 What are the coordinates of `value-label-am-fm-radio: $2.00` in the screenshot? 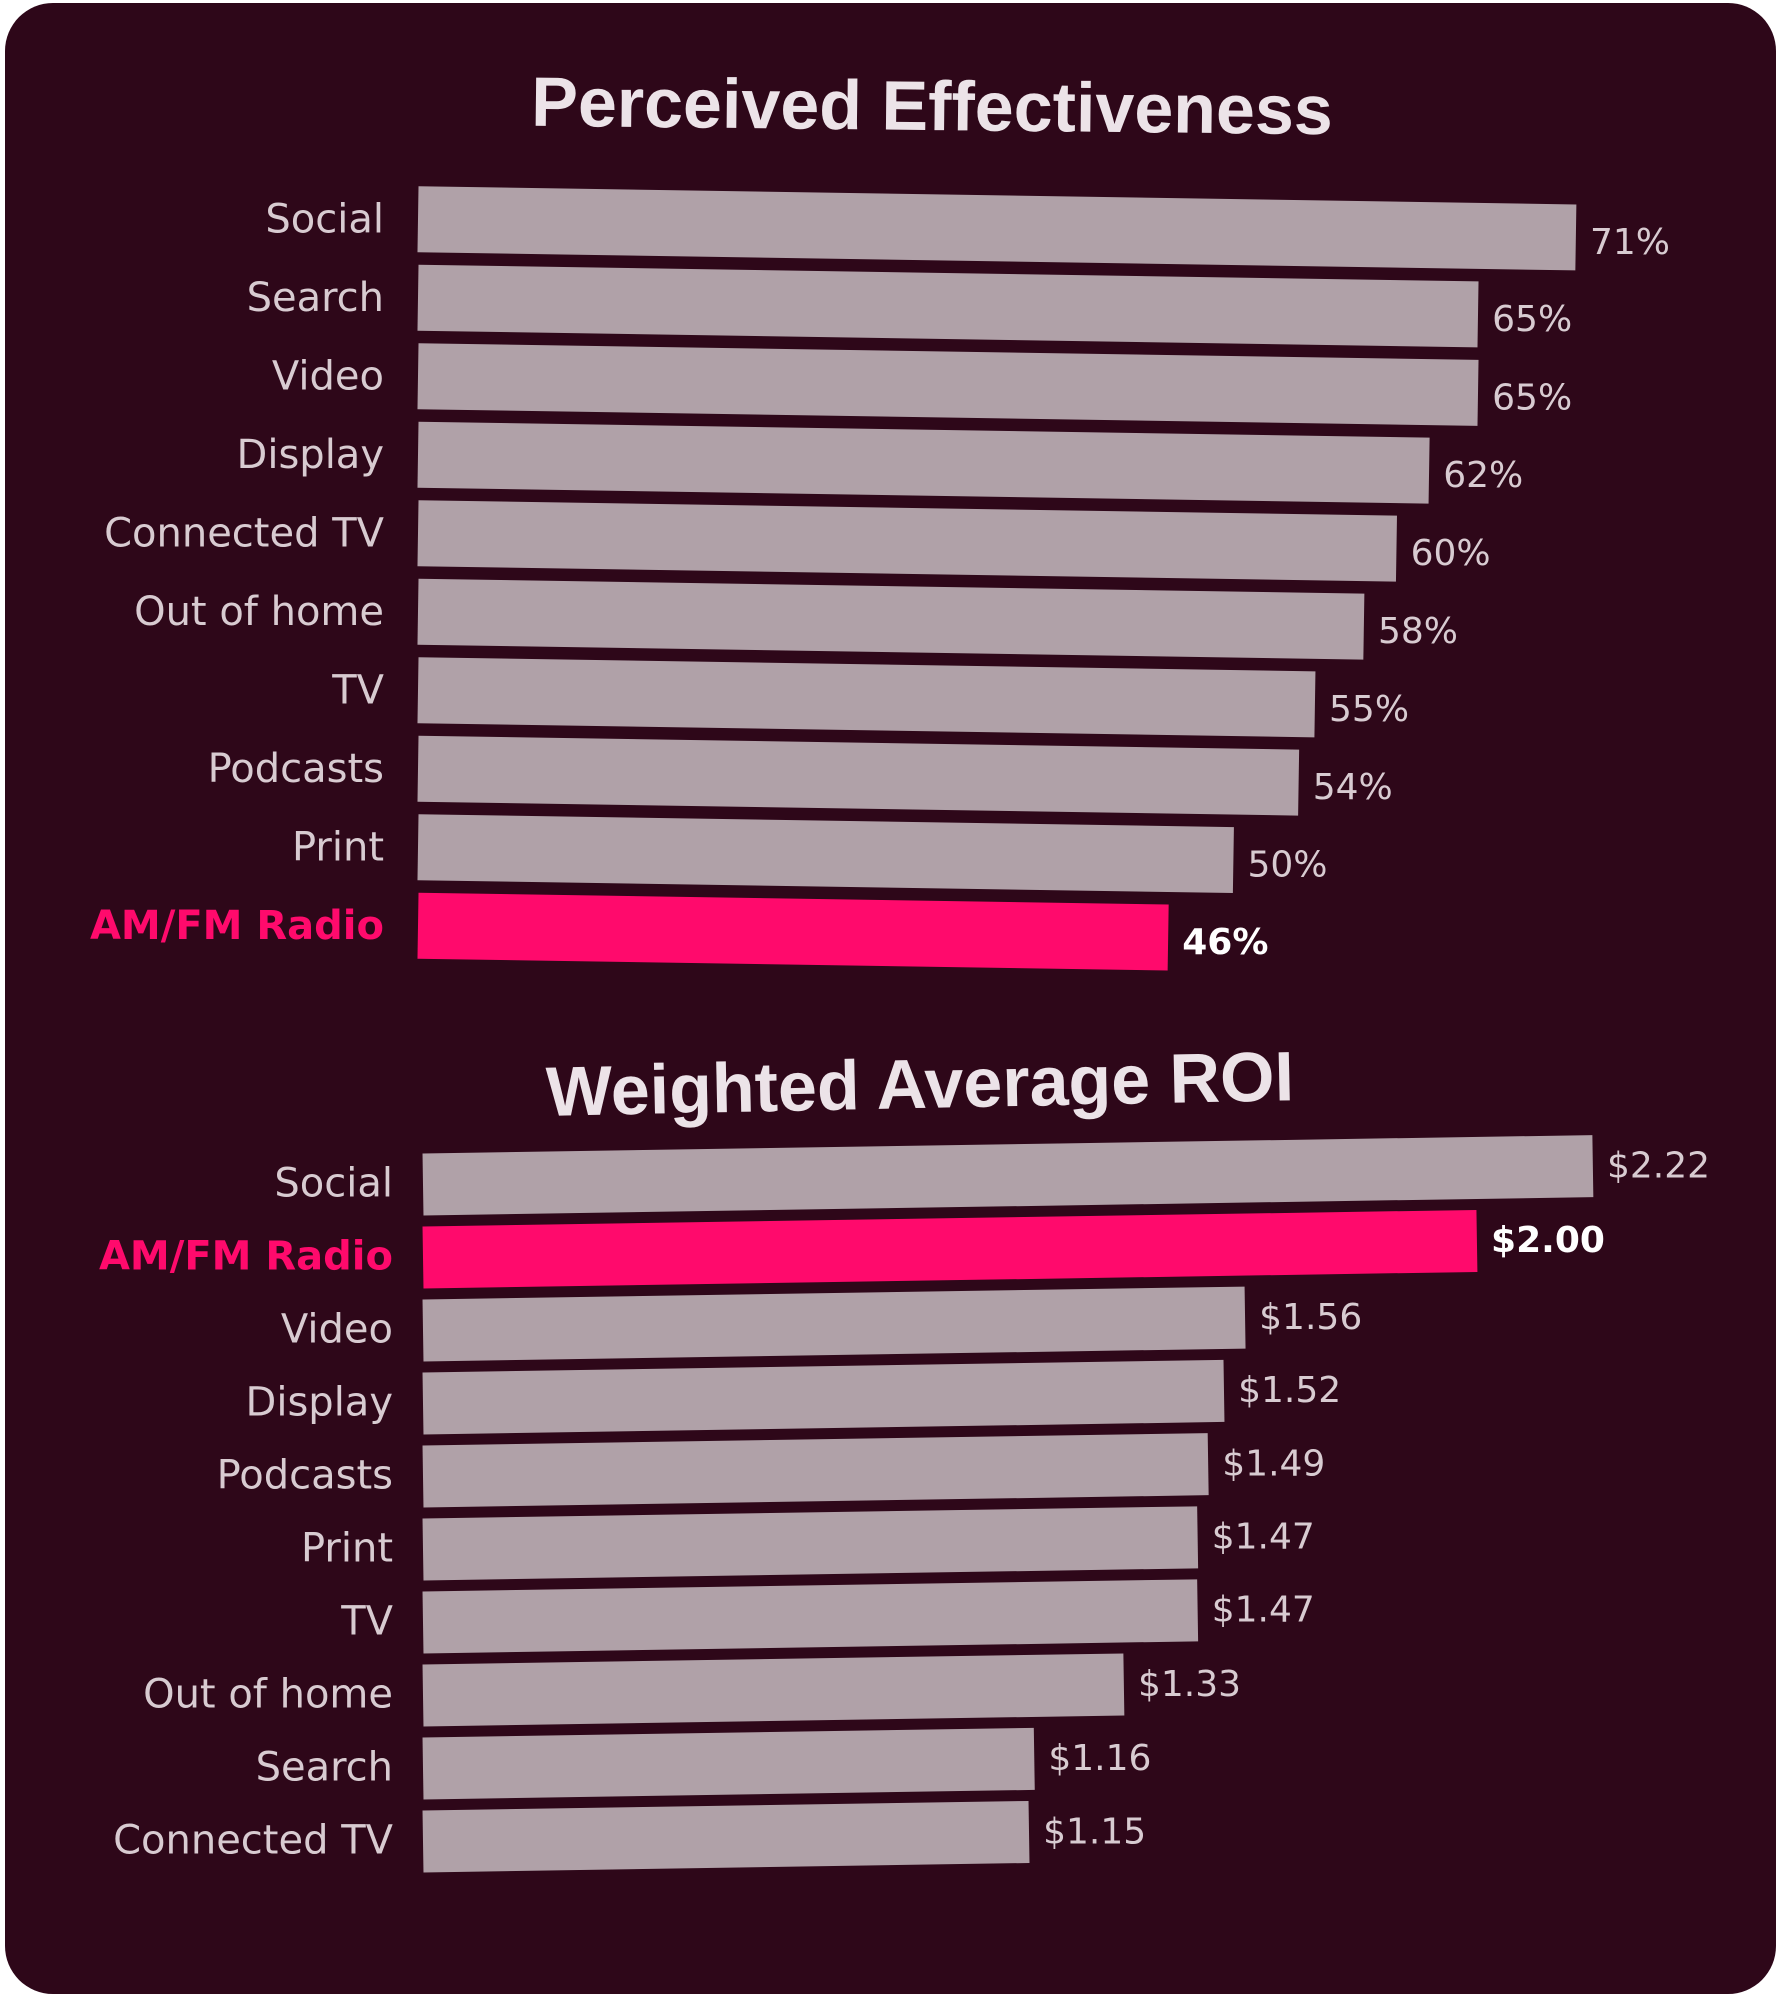 It's located at (1548, 1240).